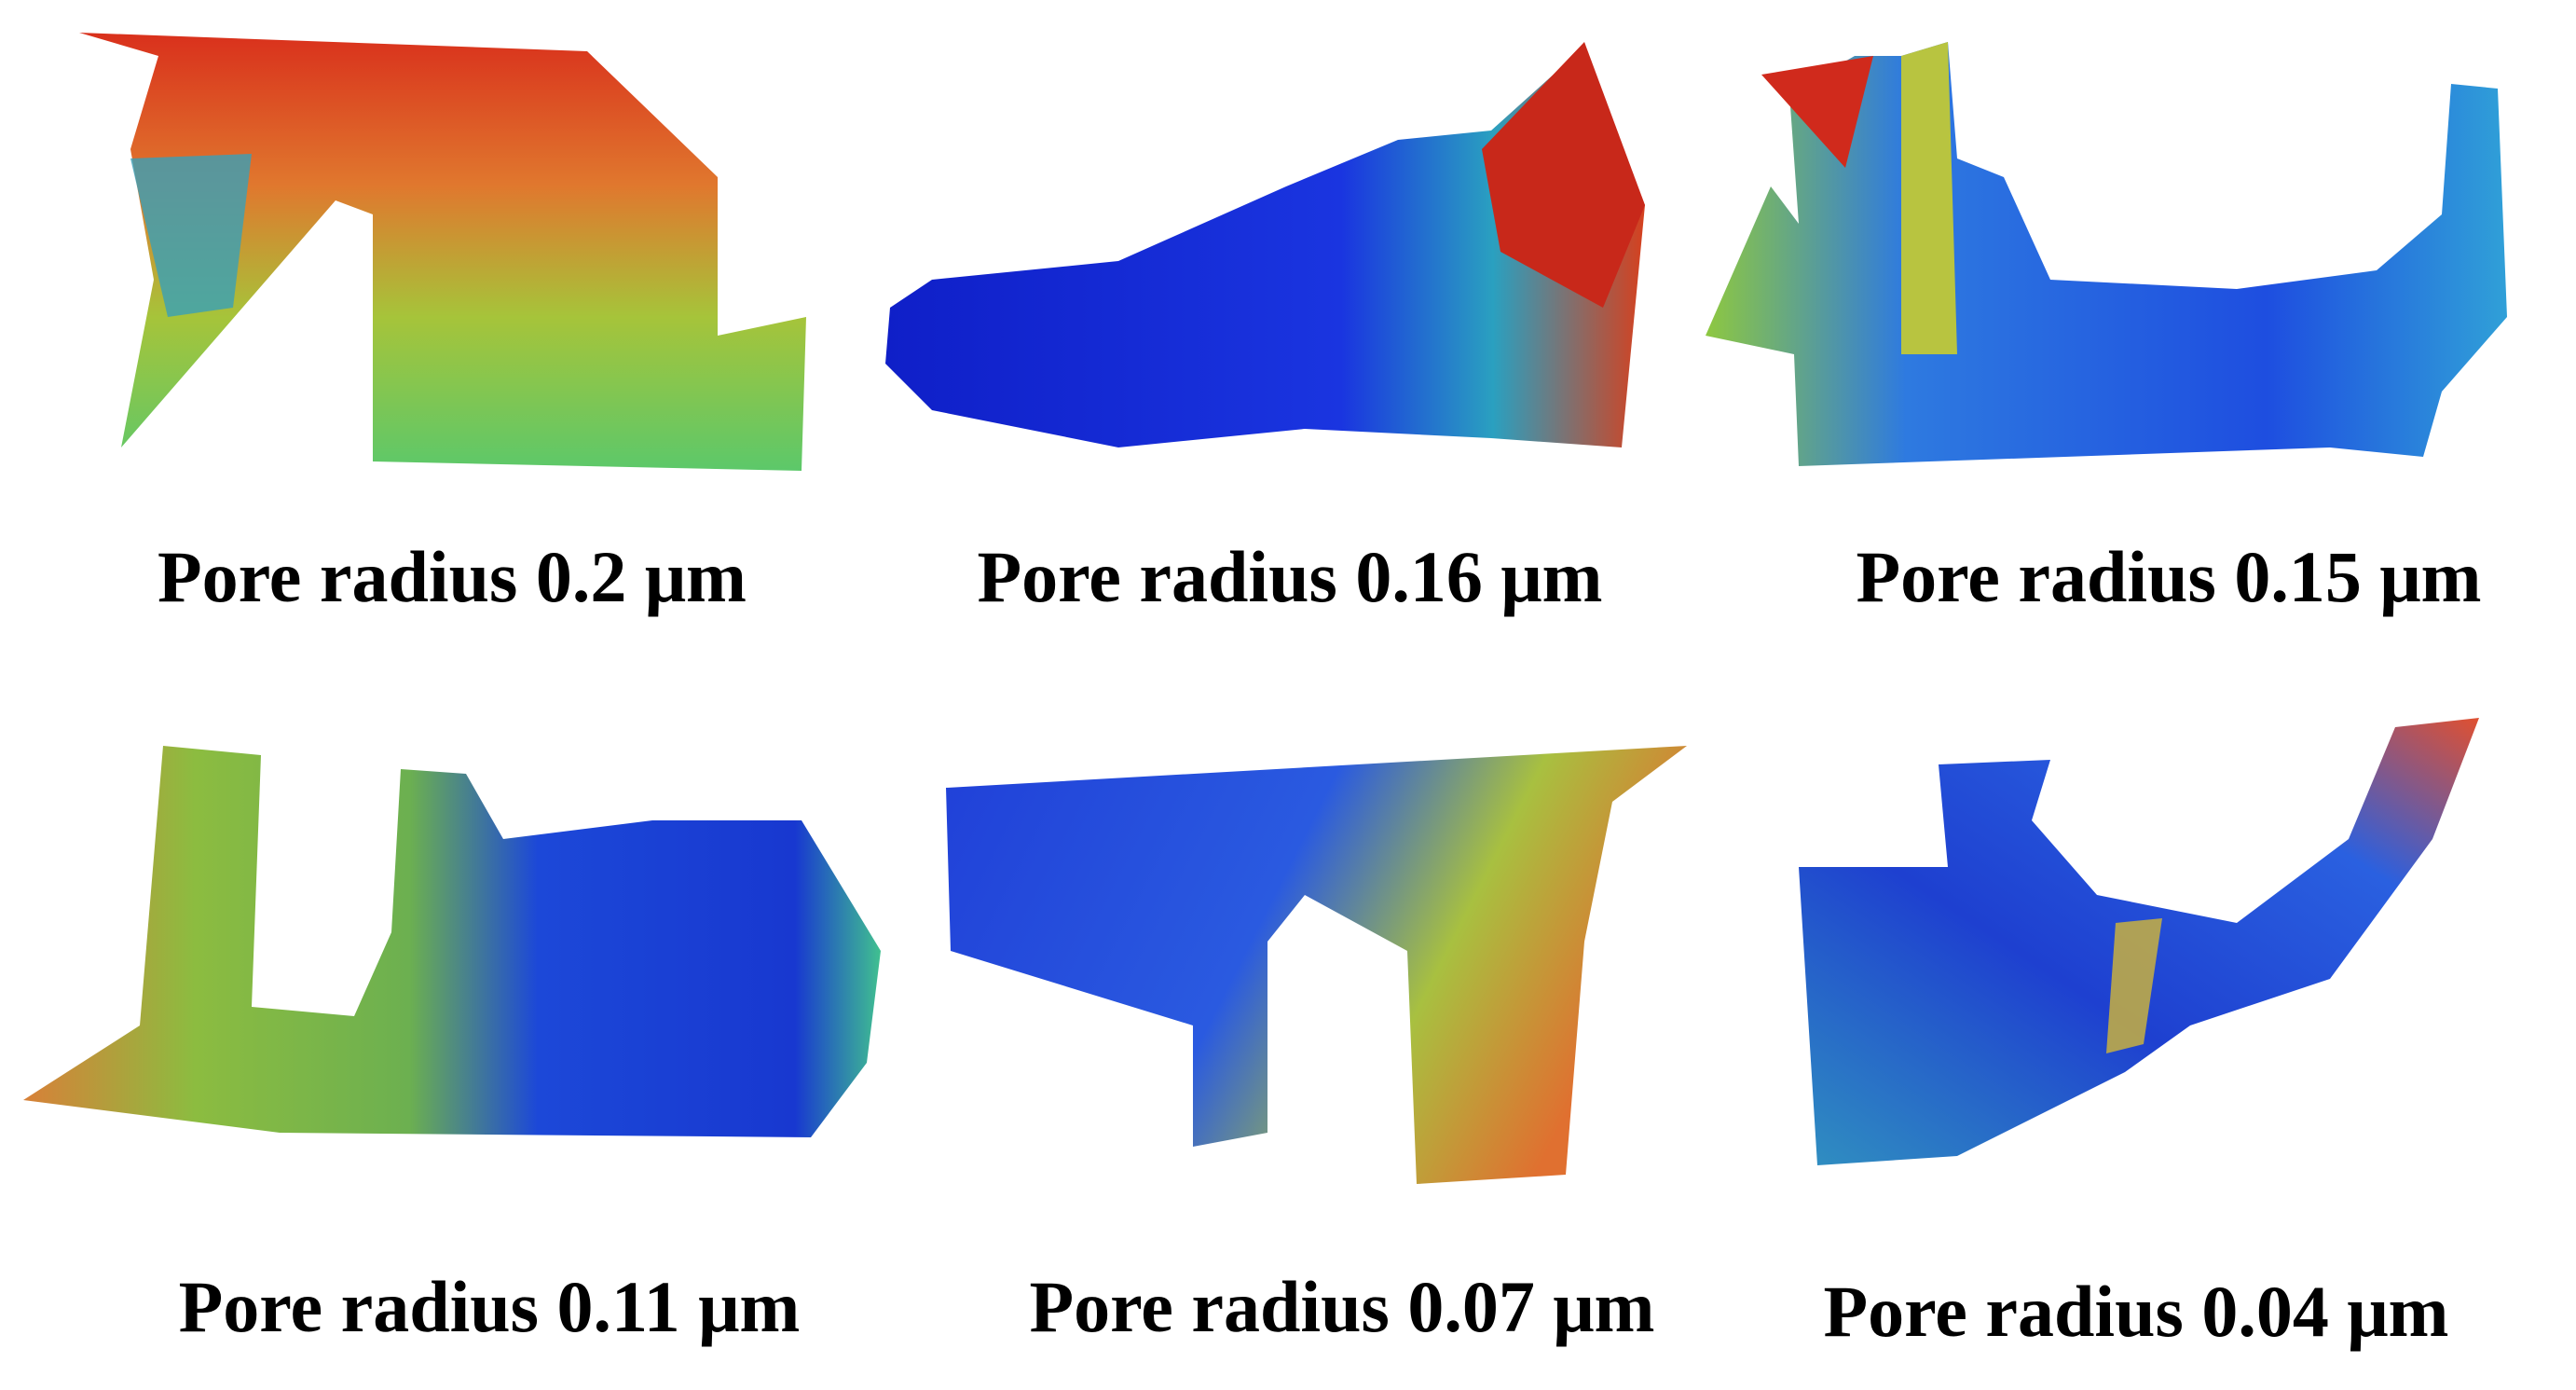 Image resolution: width=2576 pixels, height=1390 pixels. Describe the element at coordinates (490, 1306) in the screenshot. I see `panel-label: Pore radius 0.11 μm` at that location.